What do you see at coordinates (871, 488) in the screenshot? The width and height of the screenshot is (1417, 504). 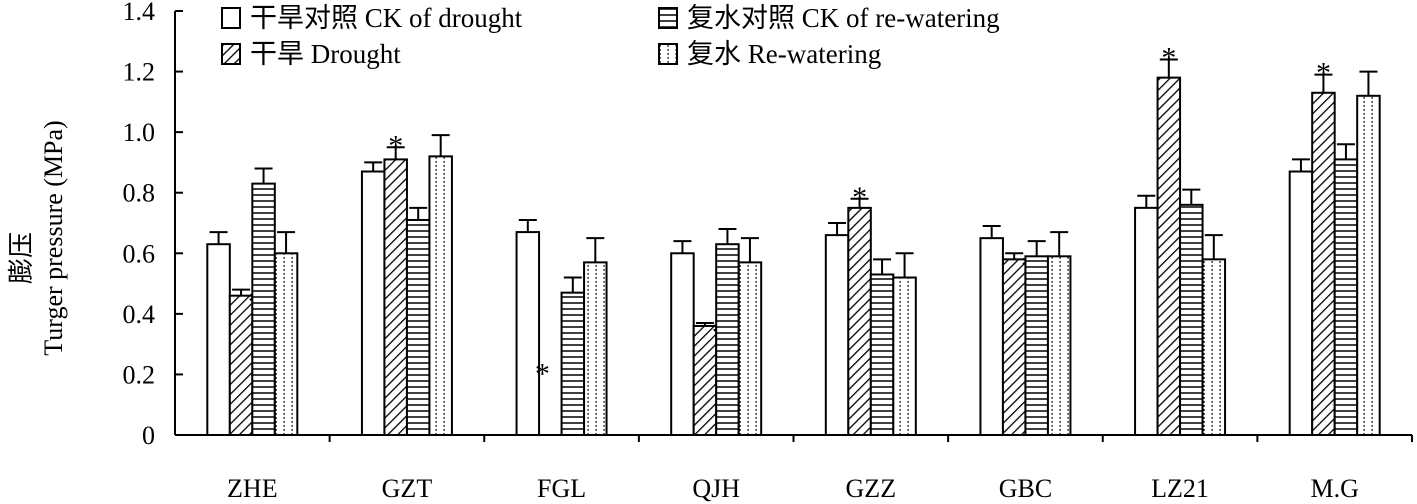 I see `x-tick-label: GZZ` at bounding box center [871, 488].